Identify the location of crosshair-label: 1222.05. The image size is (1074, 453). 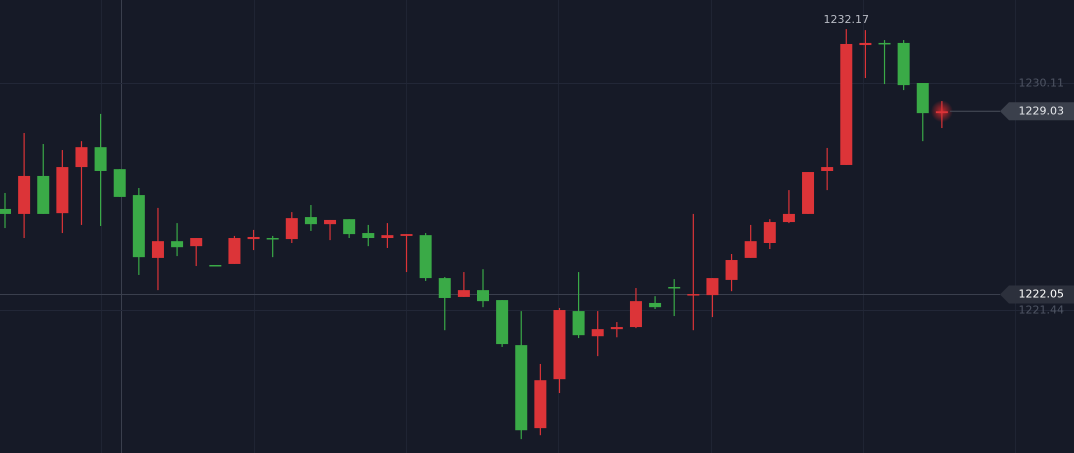
(1042, 294).